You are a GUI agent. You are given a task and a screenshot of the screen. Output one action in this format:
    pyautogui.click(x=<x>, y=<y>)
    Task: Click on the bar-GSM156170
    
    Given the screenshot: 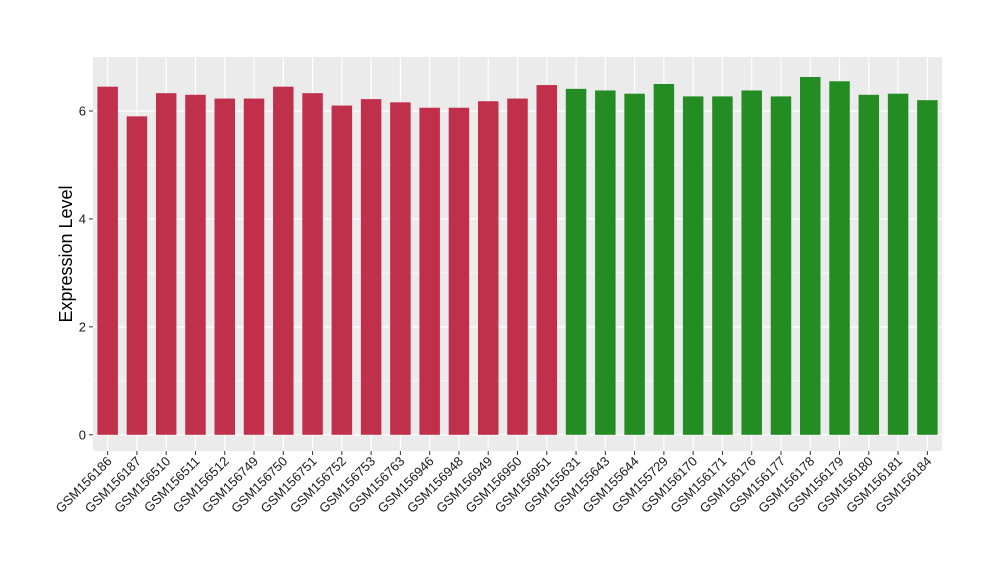 What is the action you would take?
    pyautogui.click(x=693, y=265)
    